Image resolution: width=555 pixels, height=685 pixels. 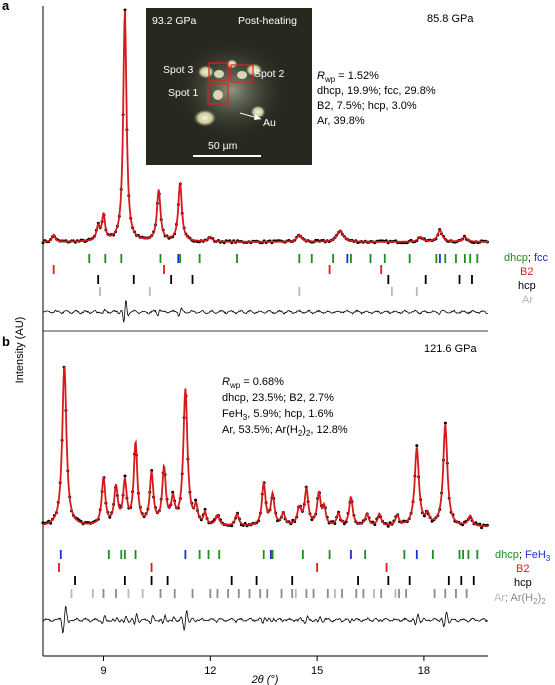 What do you see at coordinates (520, 599) in the screenshot?
I see `panel-b-legend-ar-arh2: Ar; Ar(H2)2` at bounding box center [520, 599].